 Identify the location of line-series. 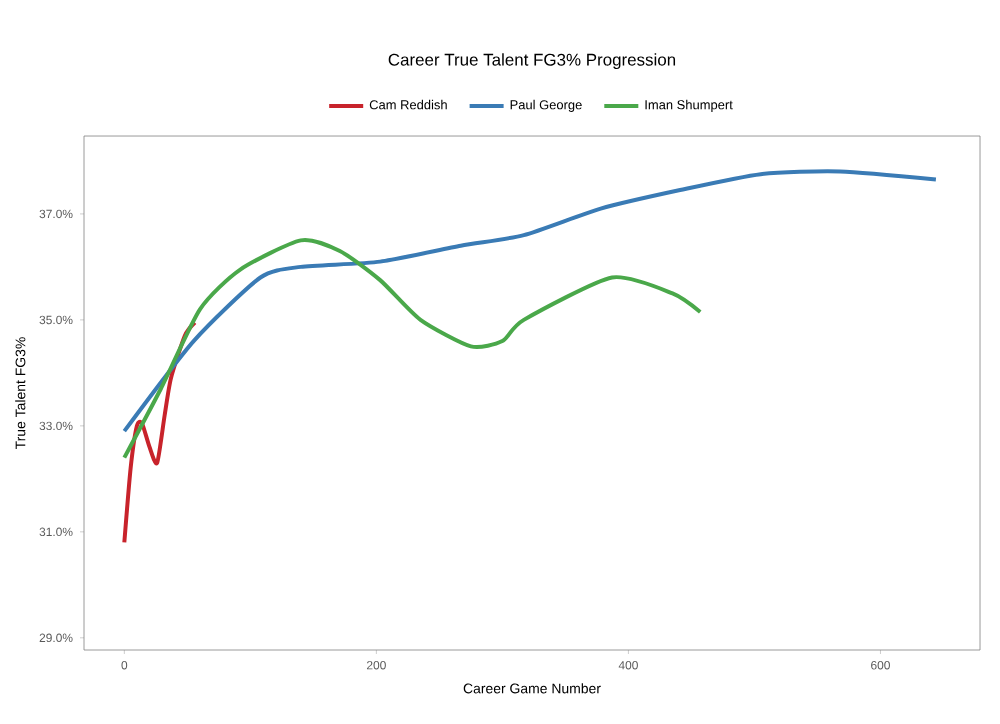
(159, 432).